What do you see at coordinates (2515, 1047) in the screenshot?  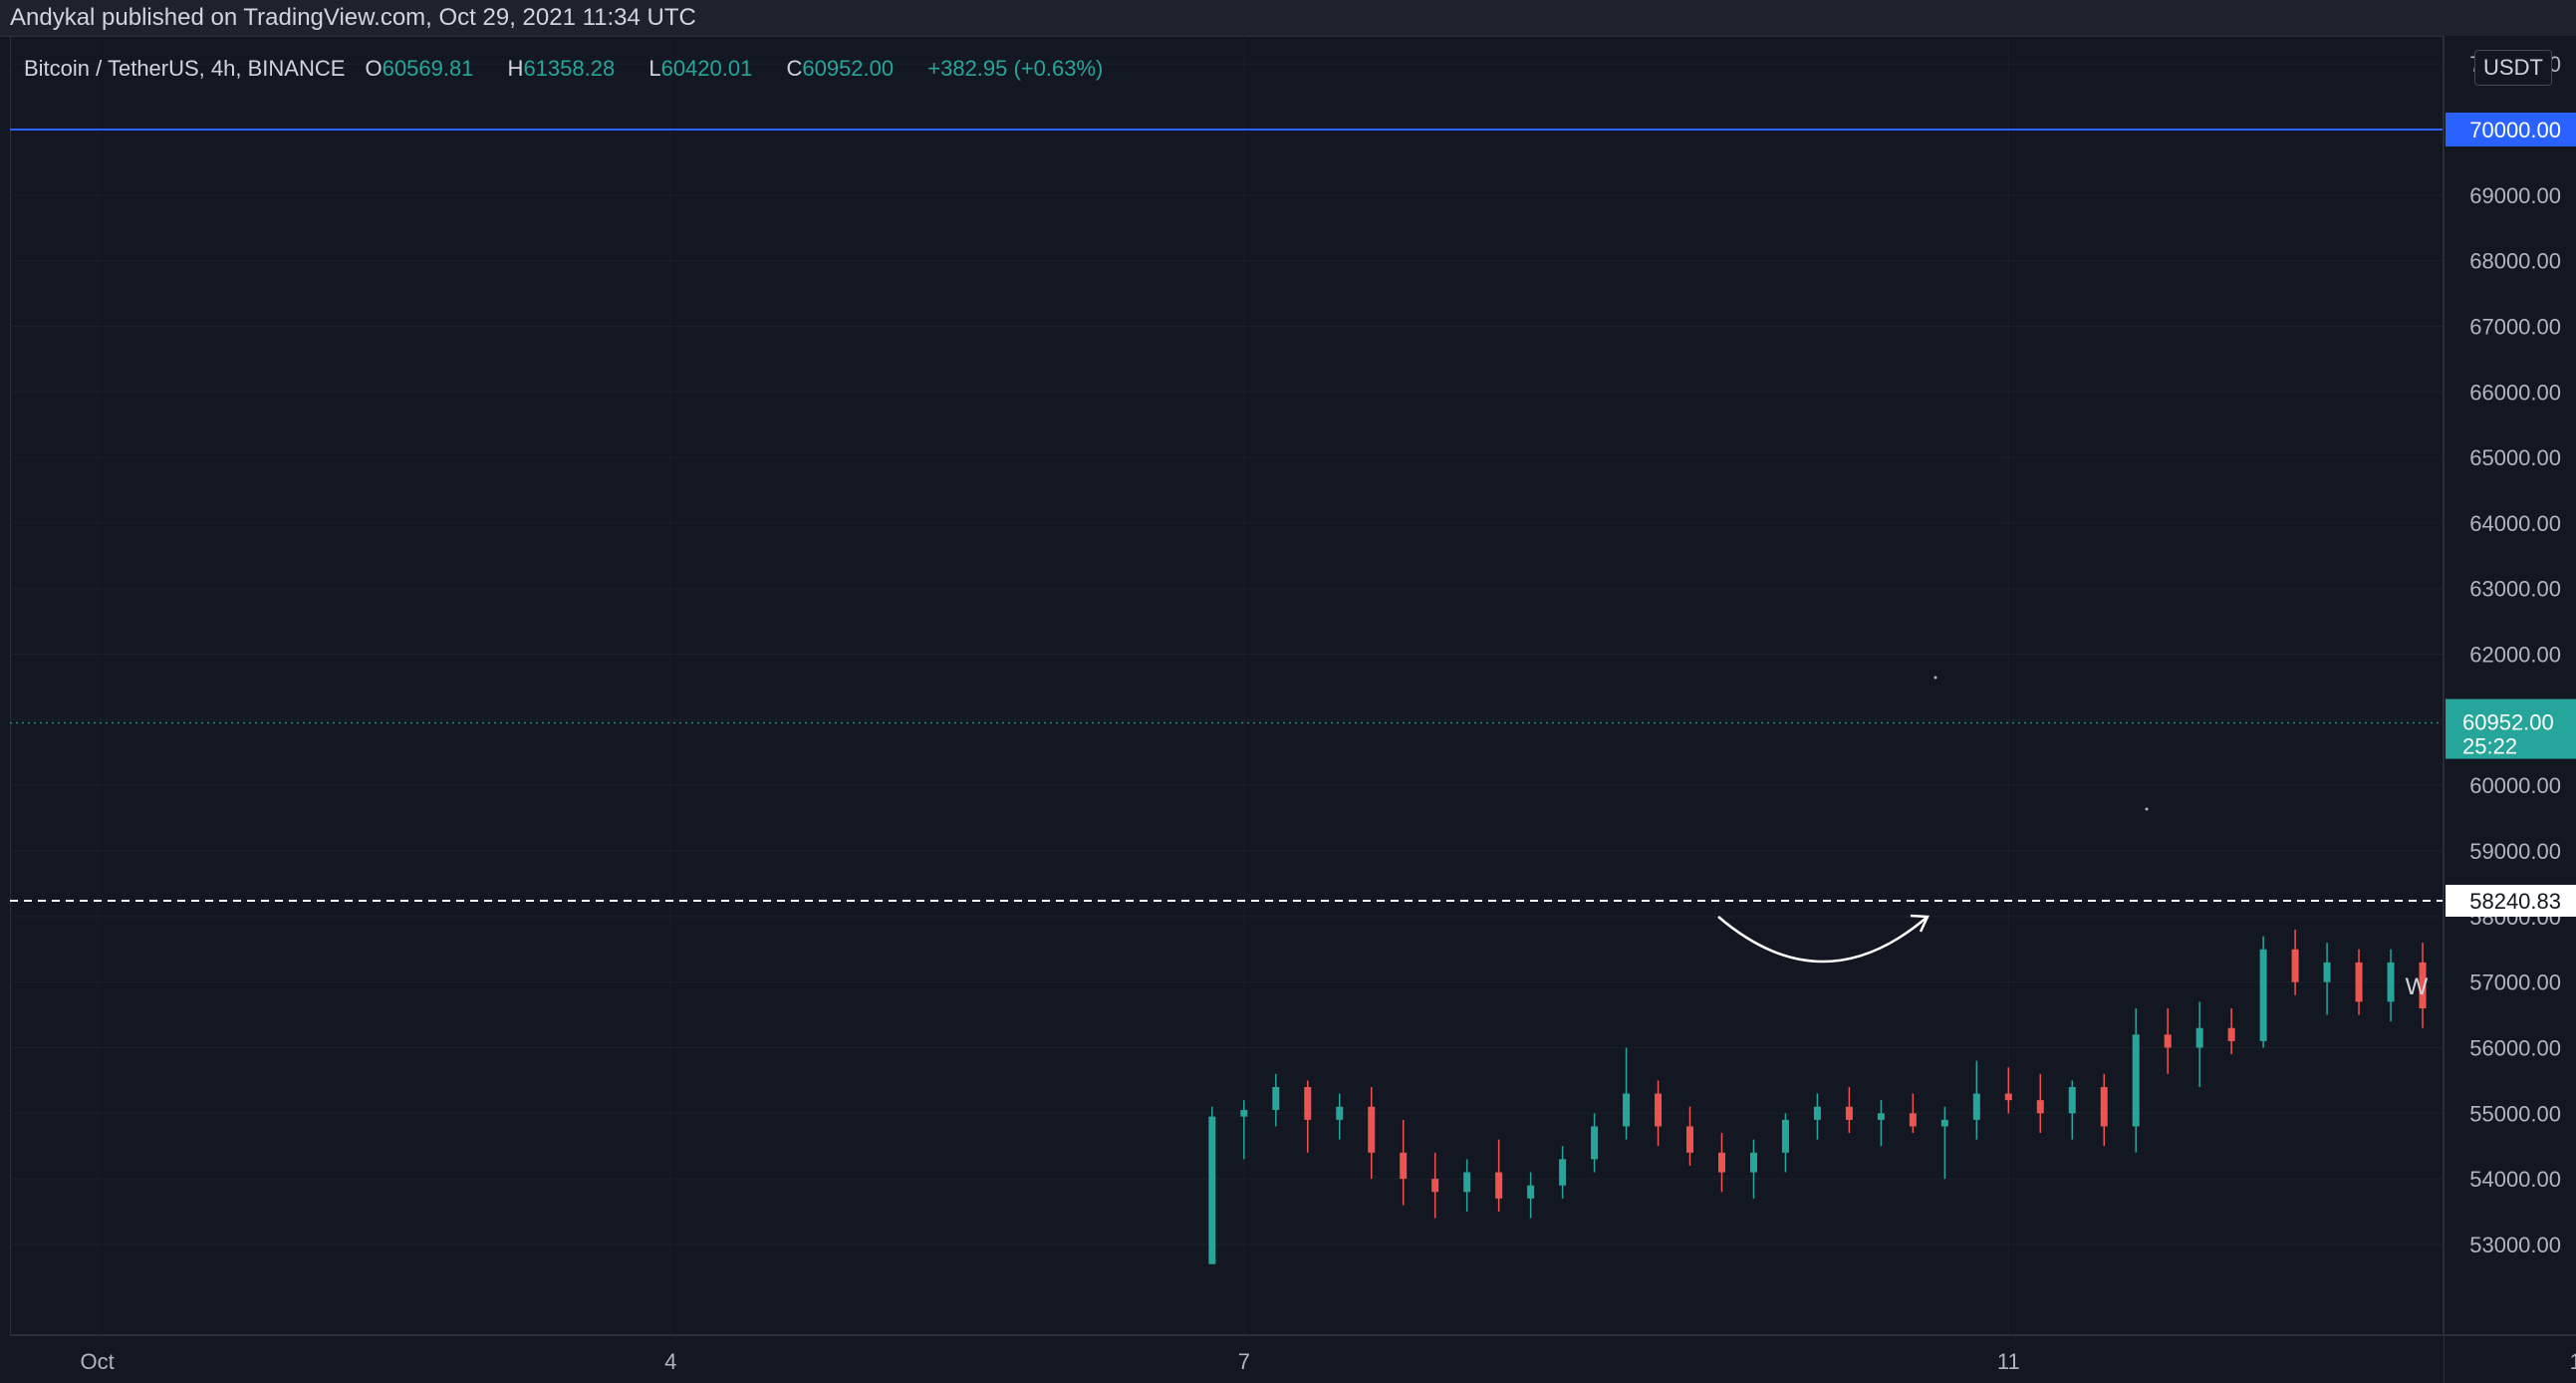 I see `price-tick-label: 56000.00` at bounding box center [2515, 1047].